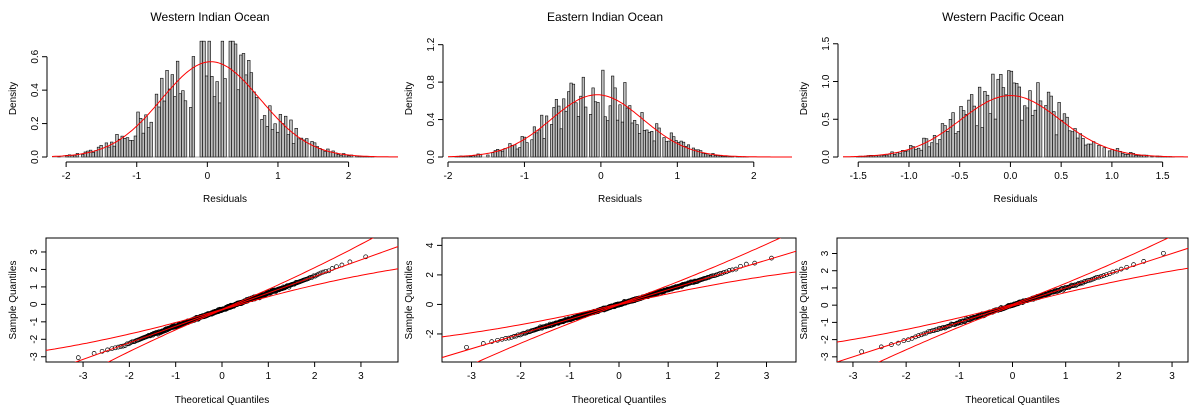 The image size is (1192, 415). Describe the element at coordinates (83, 376) in the screenshot. I see `x-tick-label: -3` at that location.